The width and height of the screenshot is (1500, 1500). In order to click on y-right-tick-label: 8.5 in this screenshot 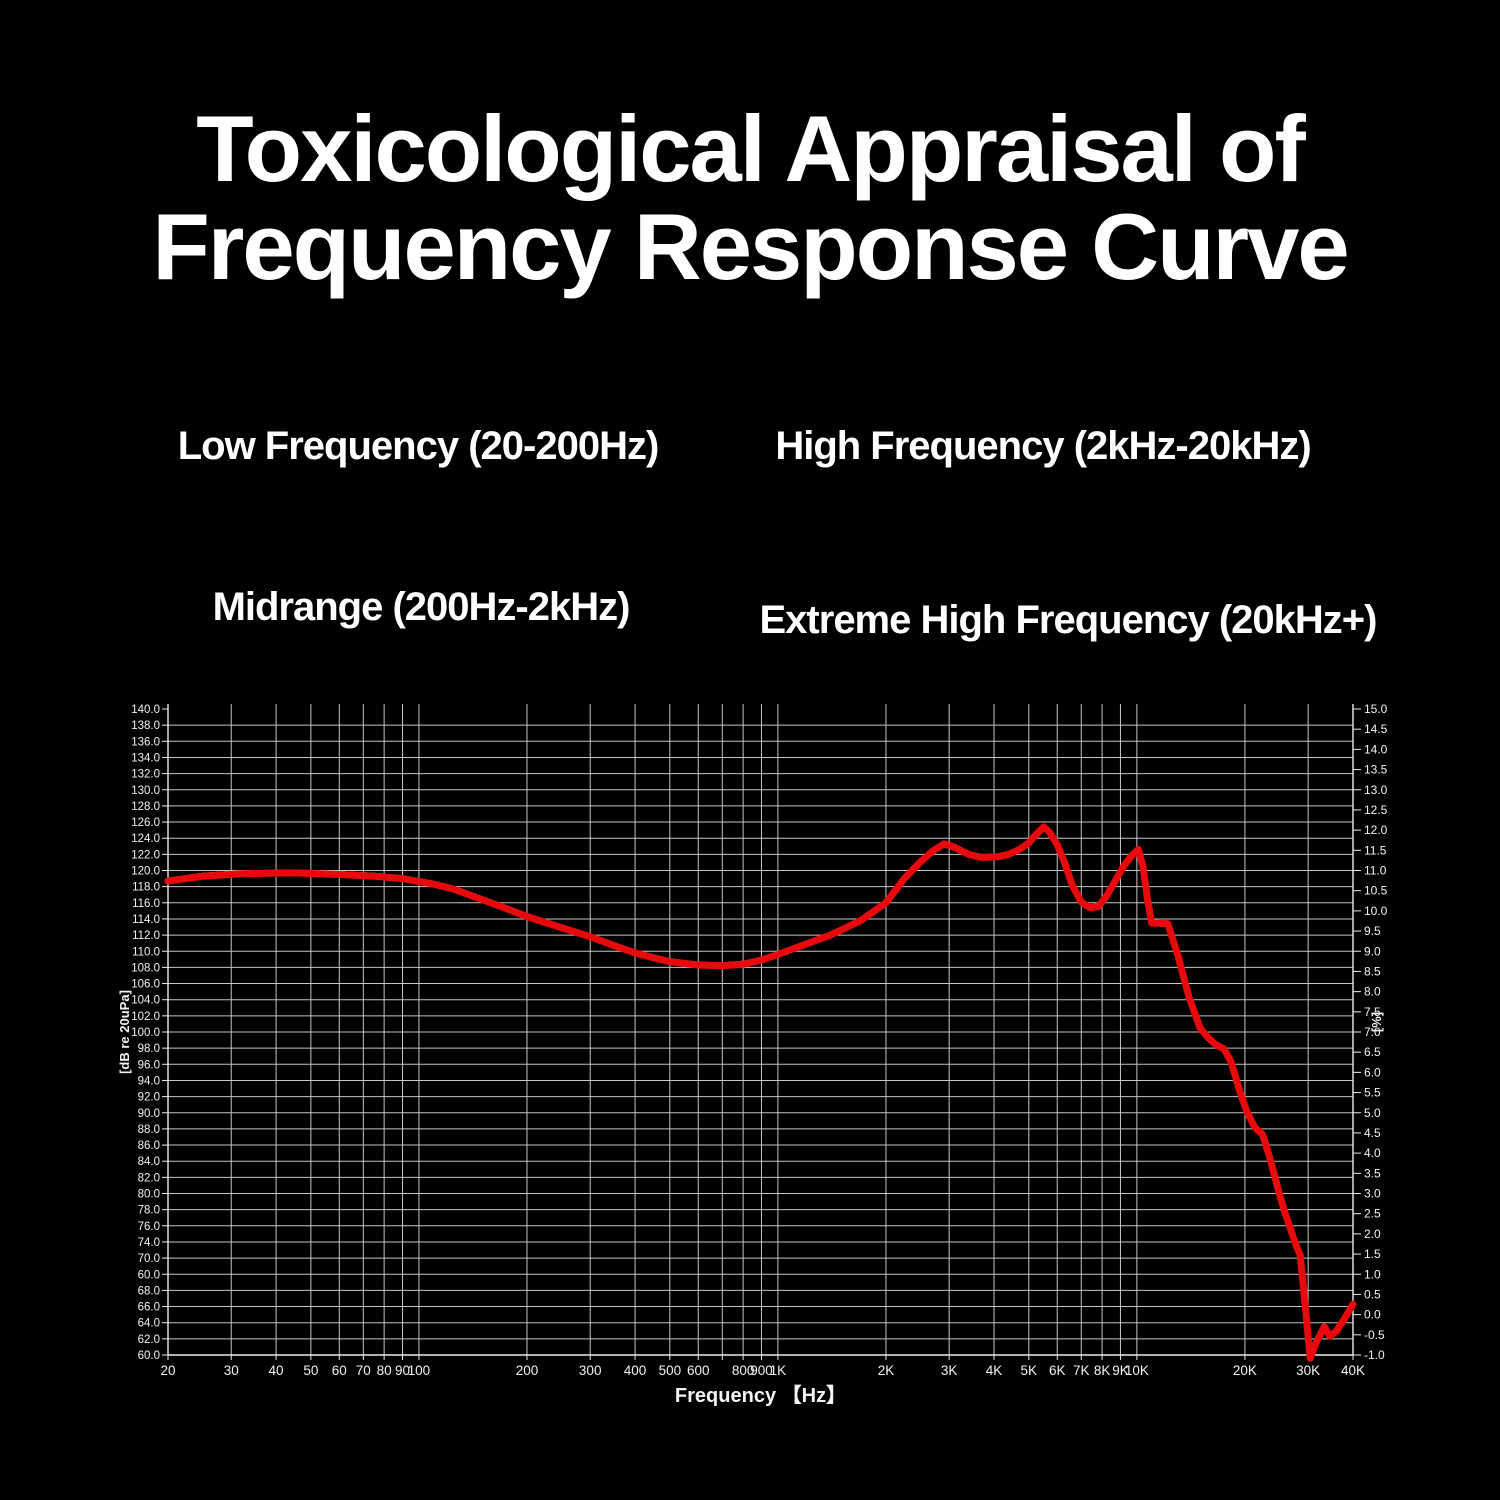, I will do `click(1372, 971)`.